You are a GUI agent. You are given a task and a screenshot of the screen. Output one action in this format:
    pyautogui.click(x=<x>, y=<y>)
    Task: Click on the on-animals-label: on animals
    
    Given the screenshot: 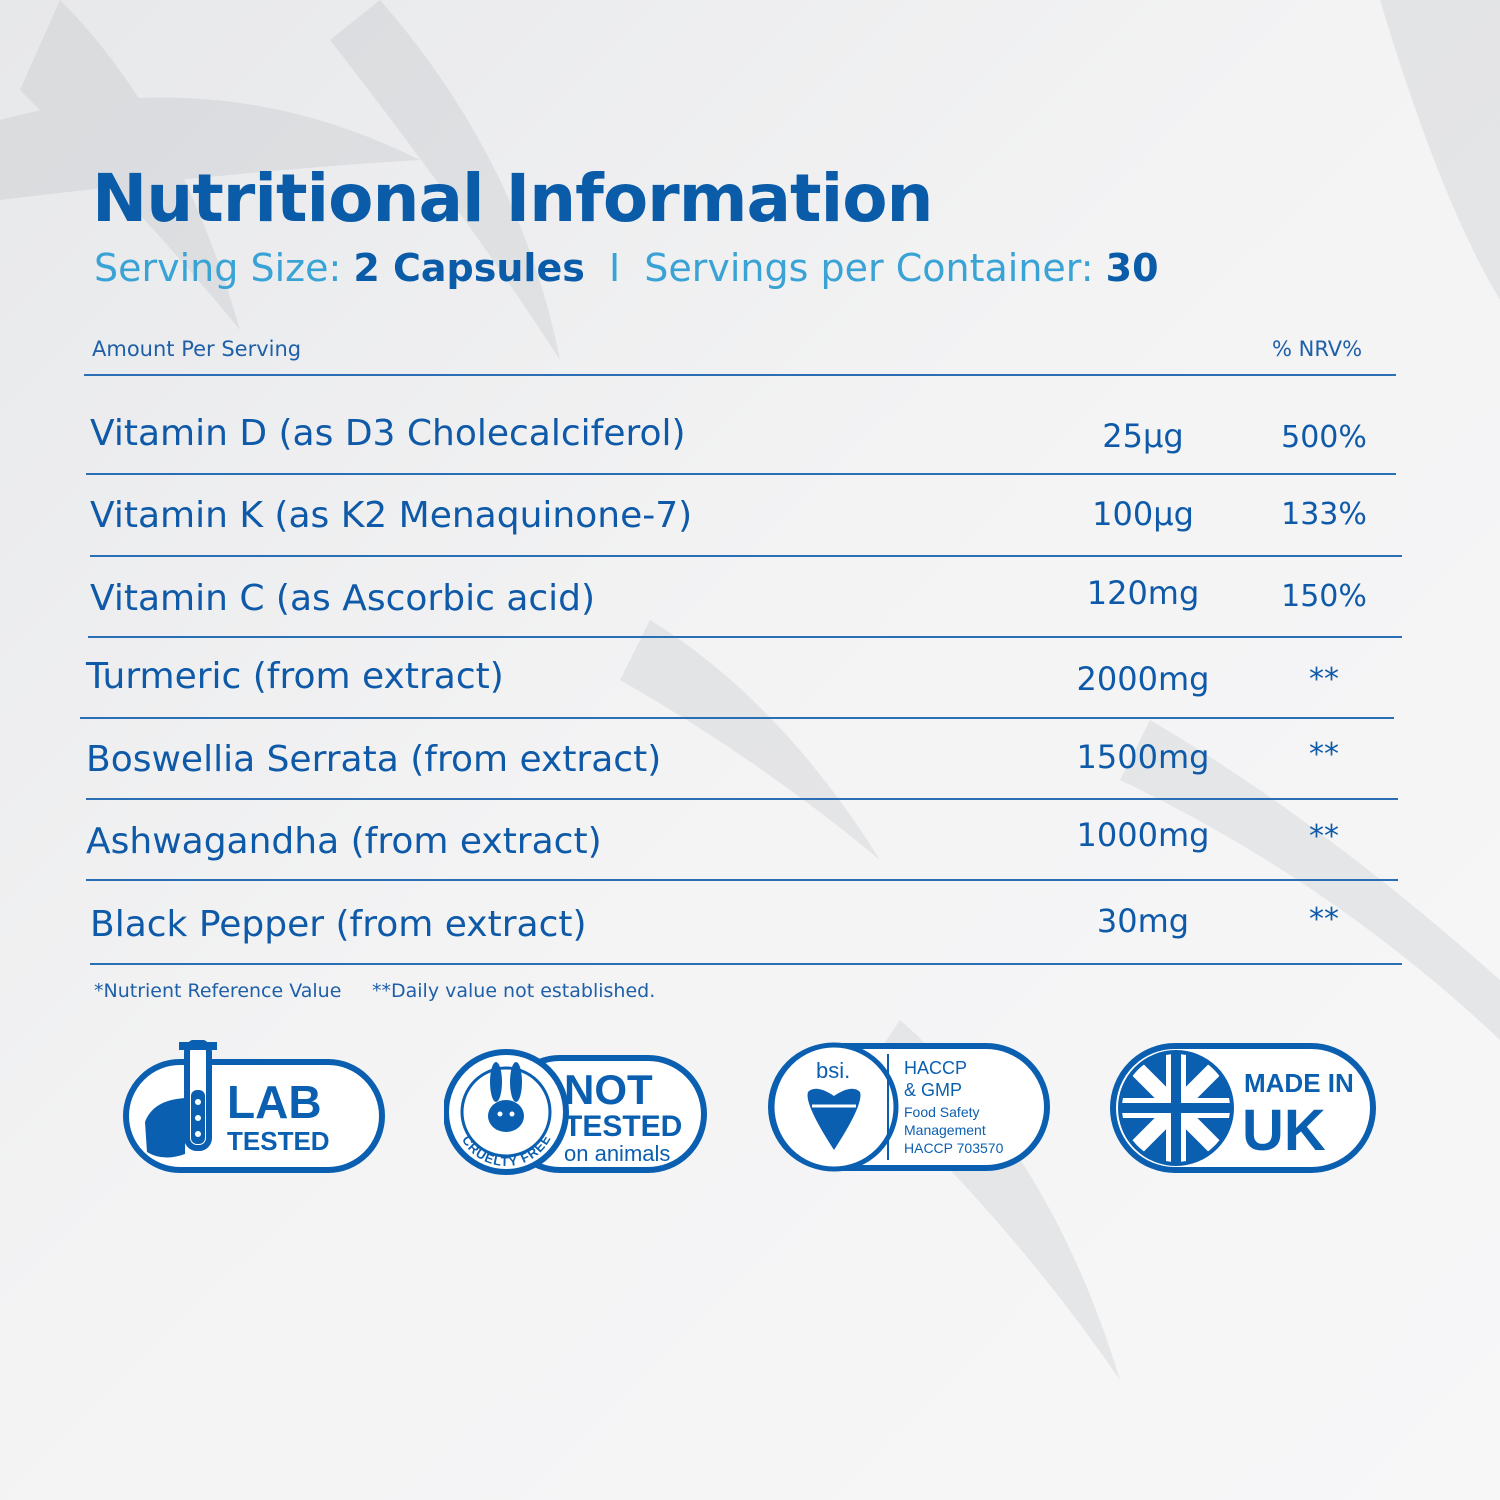 What is the action you would take?
    pyautogui.click(x=617, y=1153)
    